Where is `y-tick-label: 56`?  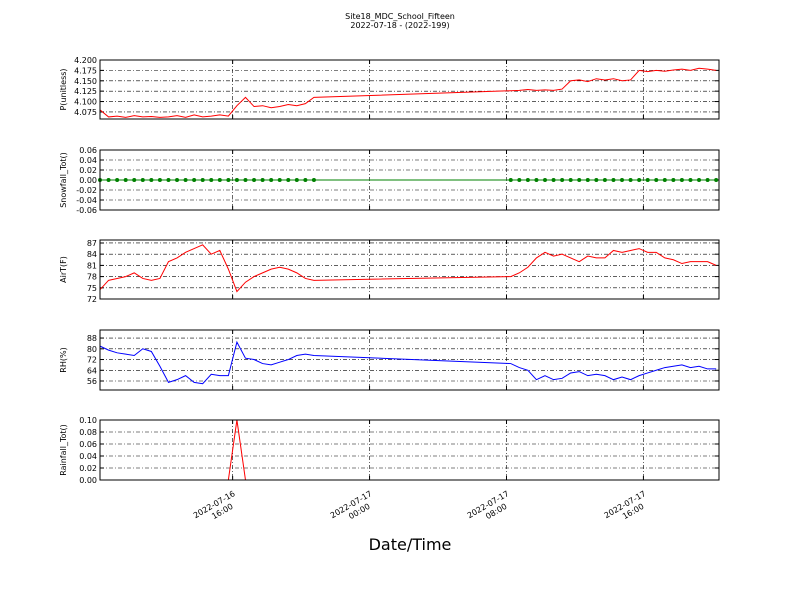 y-tick-label: 56 is located at coordinates (92, 381).